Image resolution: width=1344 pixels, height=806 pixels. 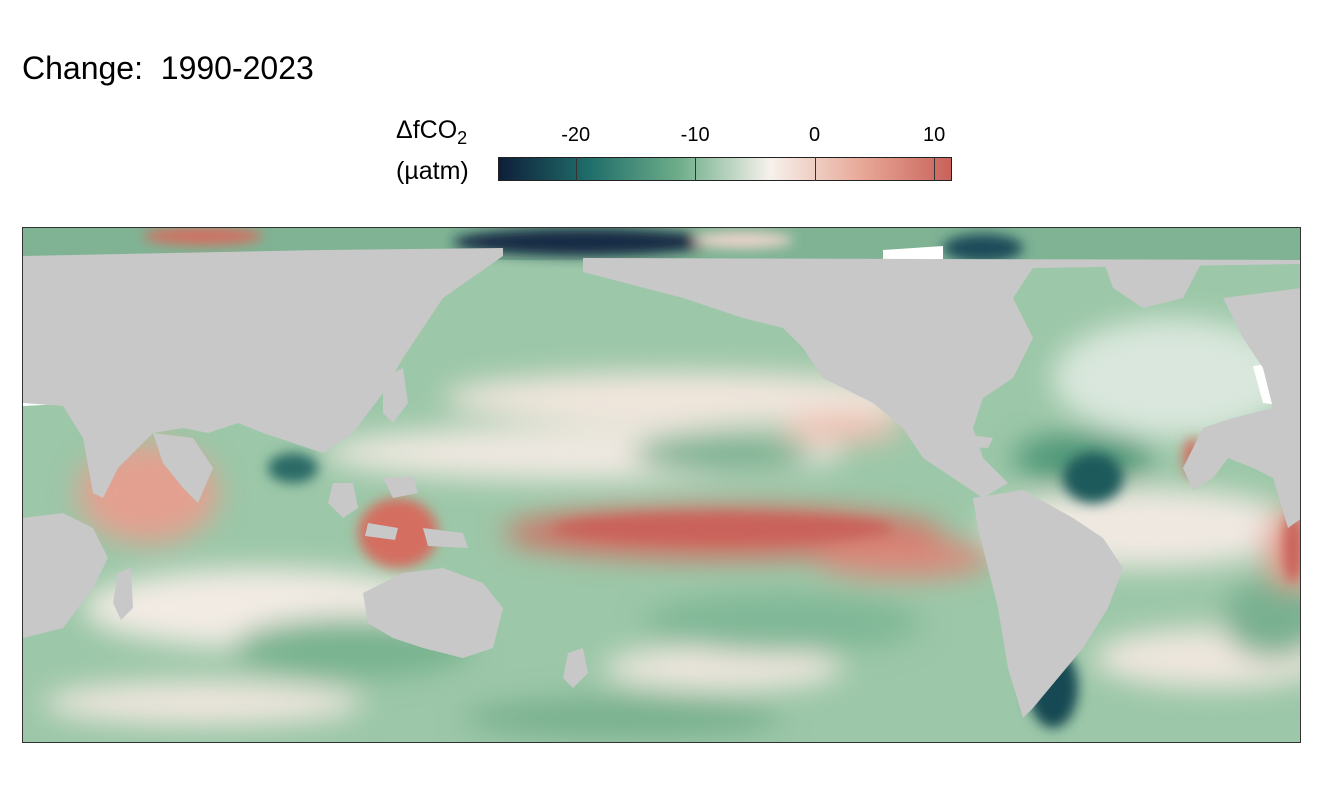 What do you see at coordinates (576, 135) in the screenshot?
I see `colorbar-tick-label: -20` at bounding box center [576, 135].